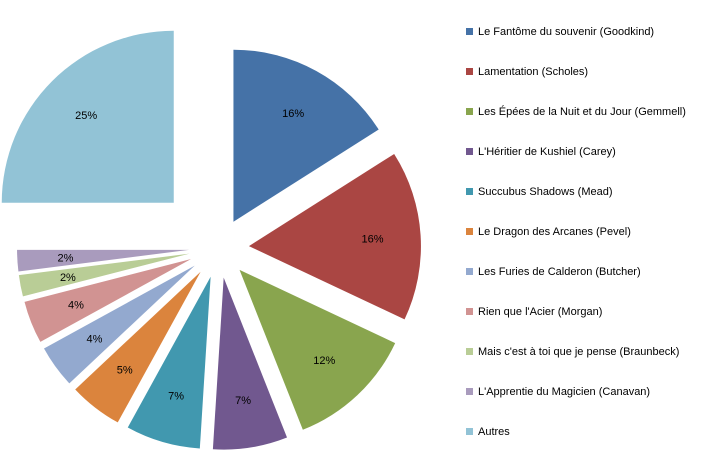  I want to click on legend-item: Les Furies de Calderon (Butcher), so click(584, 272).